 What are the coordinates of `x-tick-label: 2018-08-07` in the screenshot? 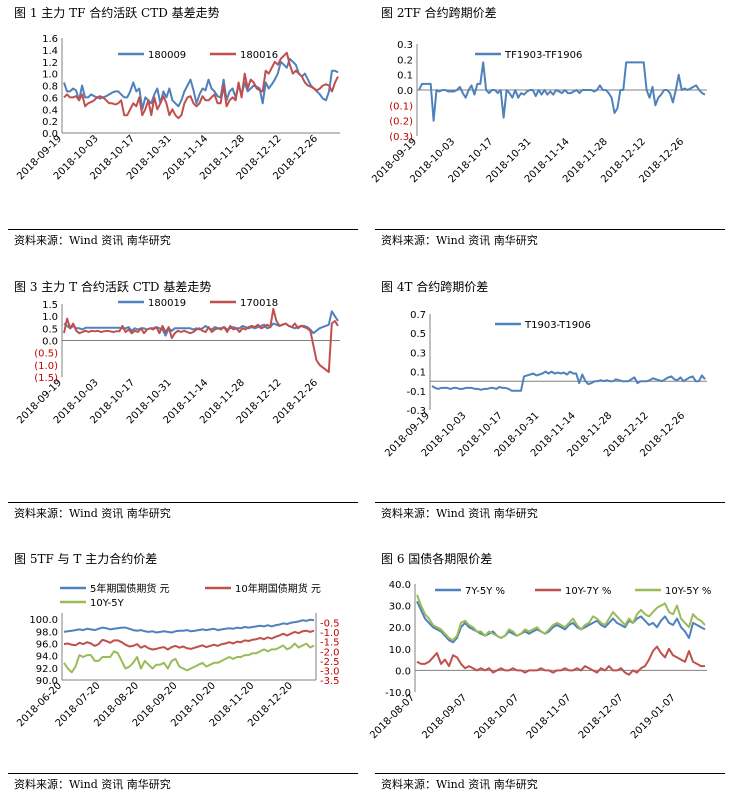 It's located at (392, 716).